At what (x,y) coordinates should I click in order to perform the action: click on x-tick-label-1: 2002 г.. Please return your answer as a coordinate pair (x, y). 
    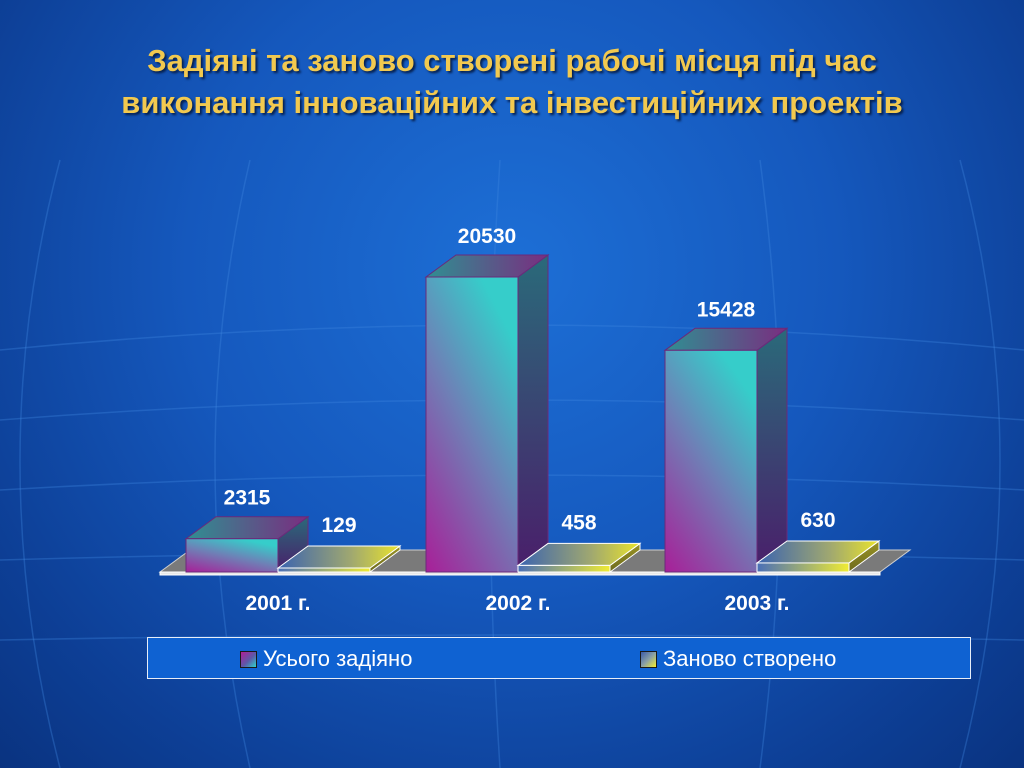
    Looking at the image, I should click on (517, 603).